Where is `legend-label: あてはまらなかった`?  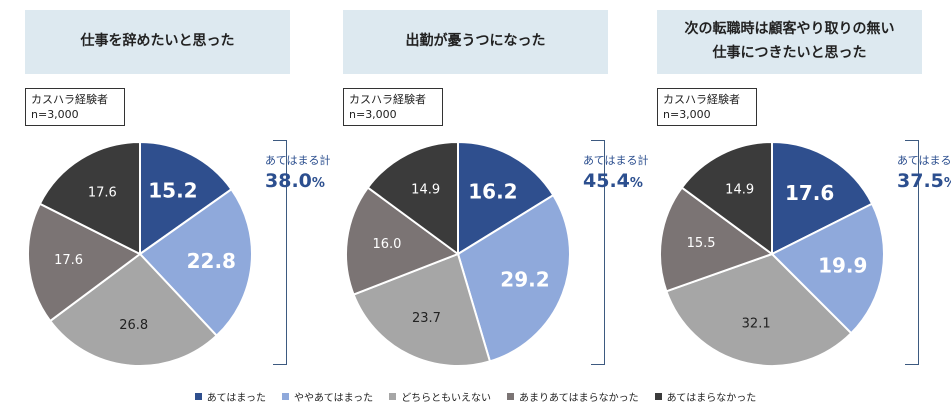 legend-label: あてはまらなかった is located at coordinates (711, 398).